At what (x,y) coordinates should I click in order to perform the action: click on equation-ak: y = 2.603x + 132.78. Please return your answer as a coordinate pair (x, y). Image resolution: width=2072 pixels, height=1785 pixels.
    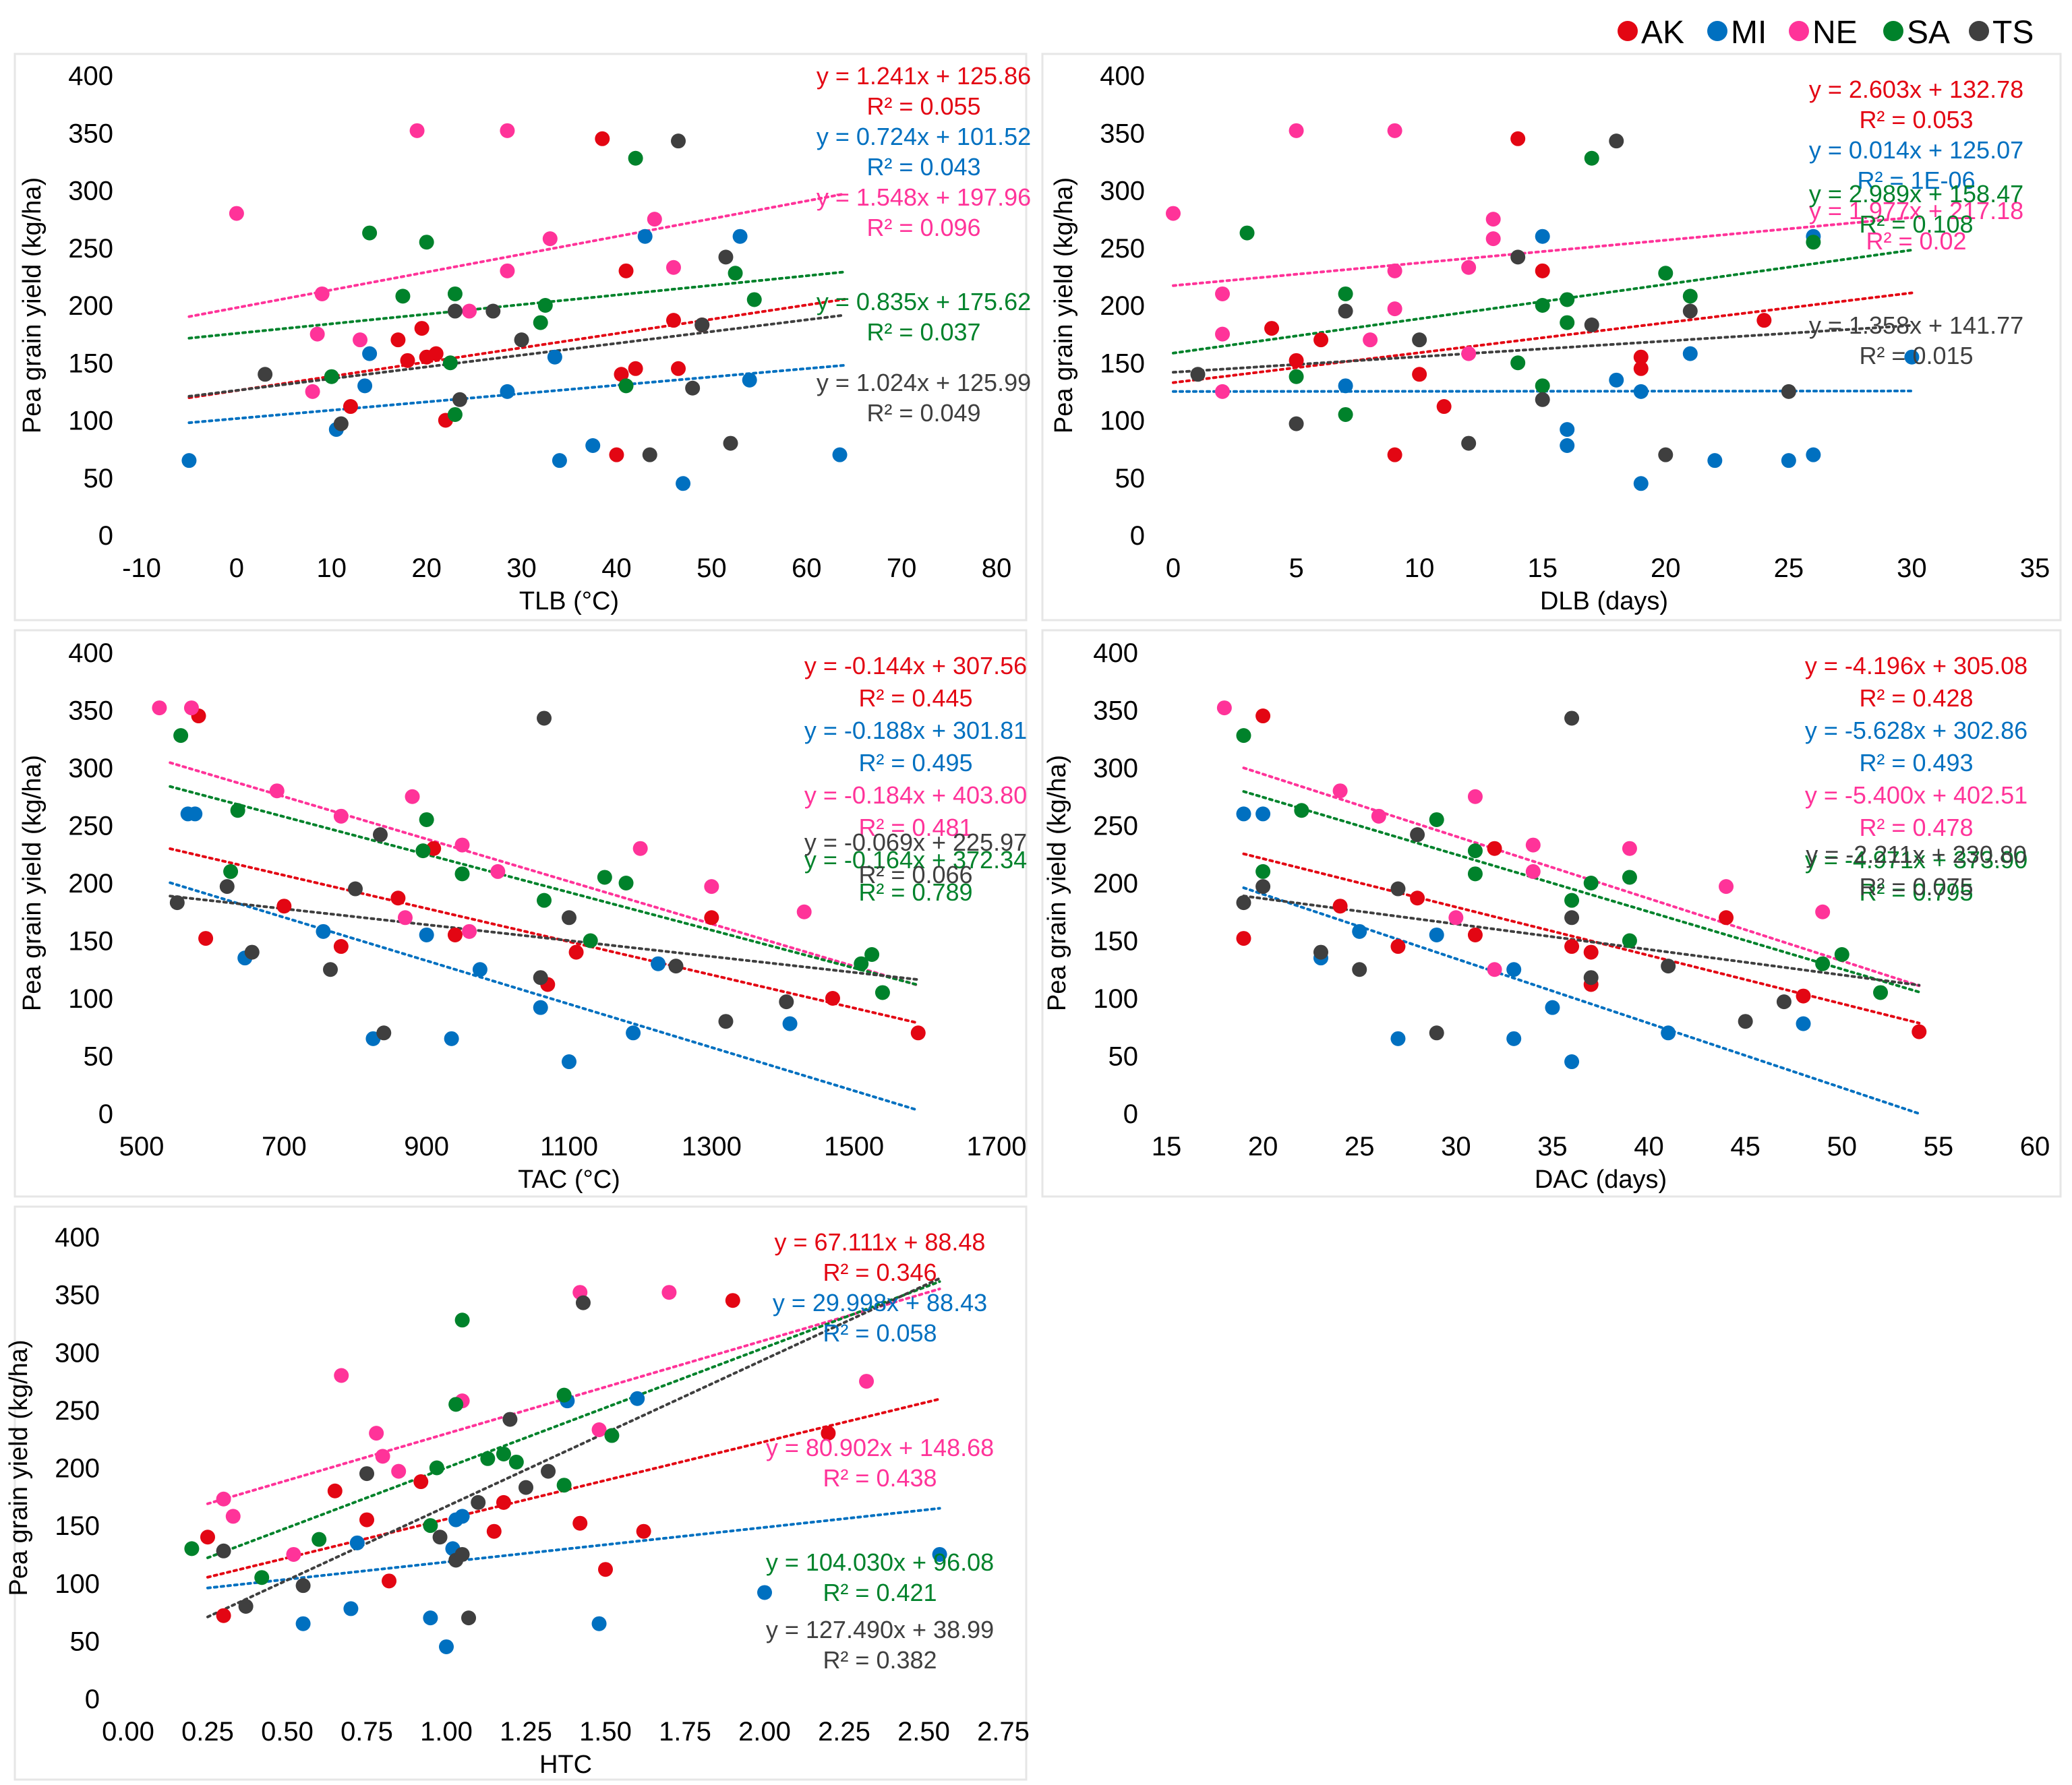
    Looking at the image, I should click on (1916, 89).